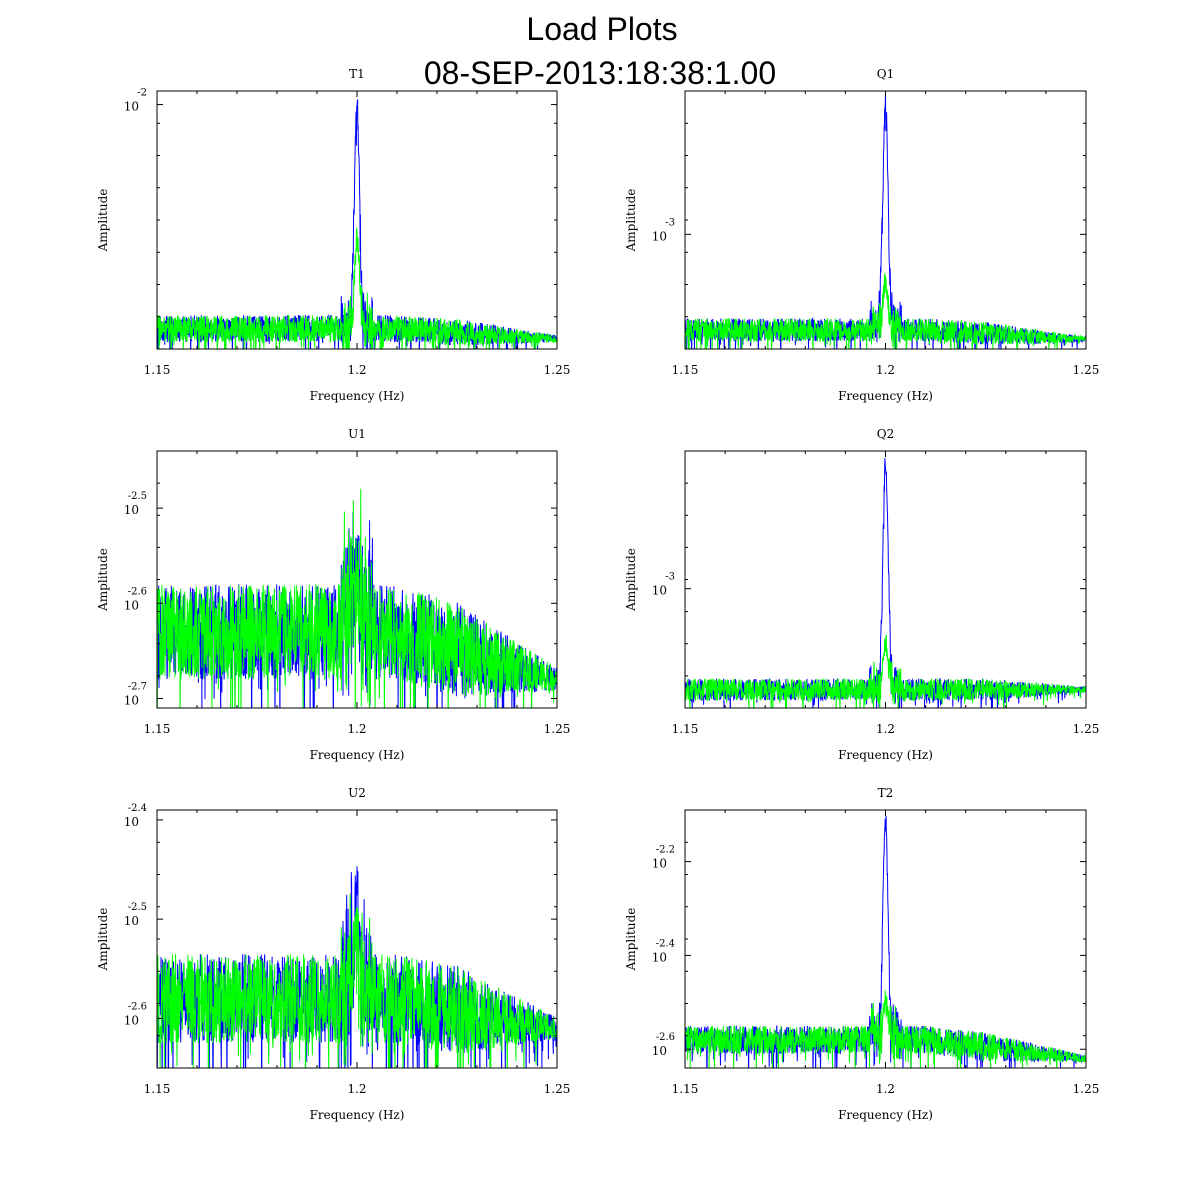  Describe the element at coordinates (861, 235) in the screenshot. I see `chart-panel-q1: 1.15 1.2 1.25 10-3 Q1 Frequency (Hz) Amplitude` at that location.